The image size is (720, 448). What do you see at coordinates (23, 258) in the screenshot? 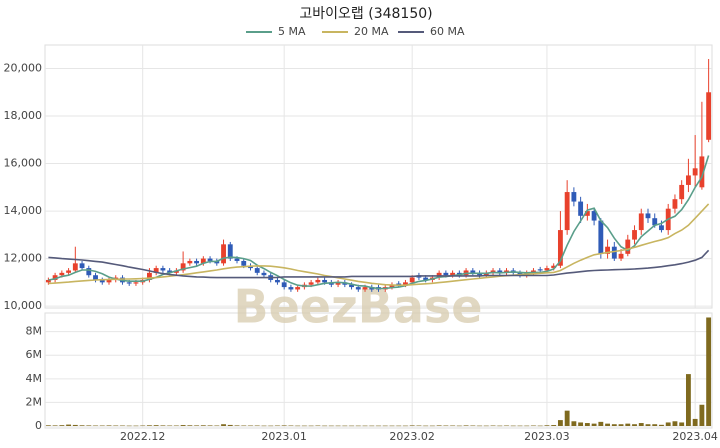
I see `y-tick-label: 12,000` at bounding box center [23, 258].